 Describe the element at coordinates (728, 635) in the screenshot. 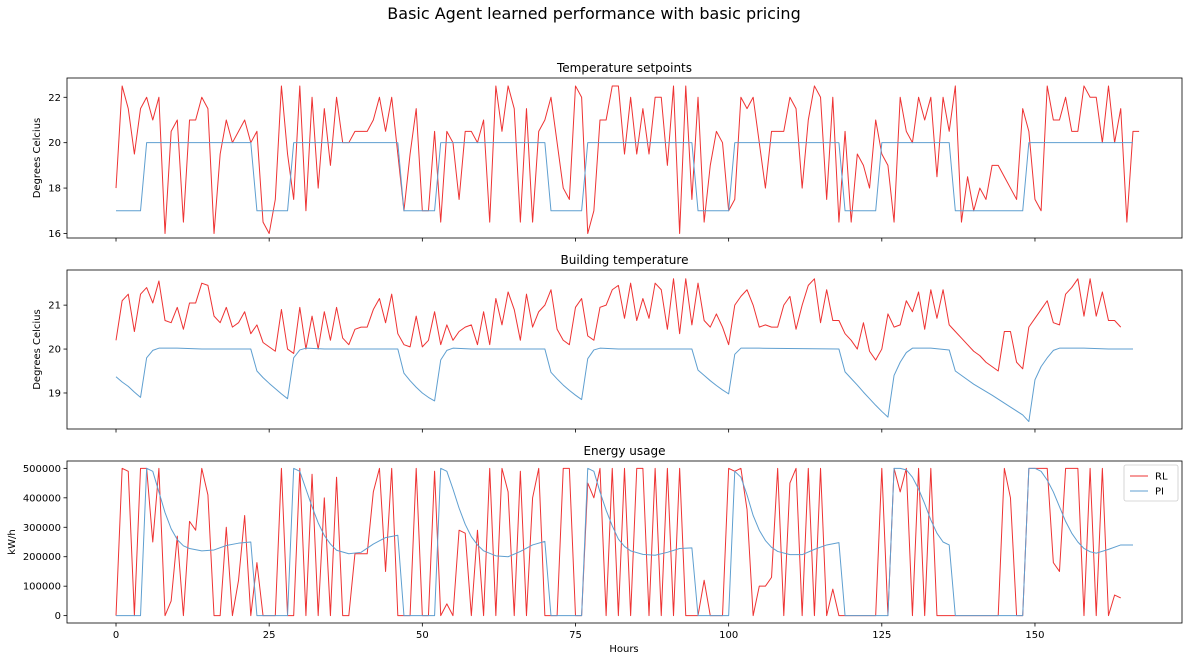

I see `x-tick-label: 100` at that location.